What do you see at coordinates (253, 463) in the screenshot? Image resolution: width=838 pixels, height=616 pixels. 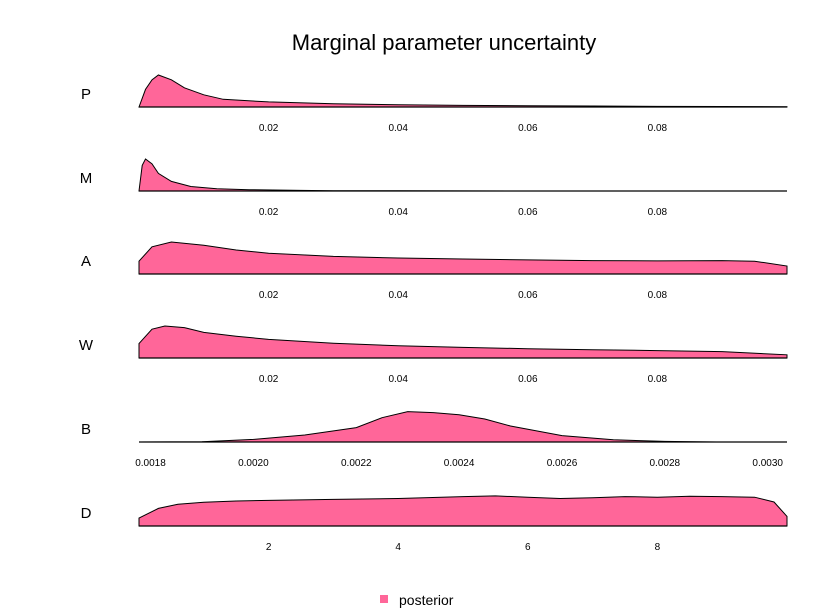 I see `tick-label: 0.0020` at bounding box center [253, 463].